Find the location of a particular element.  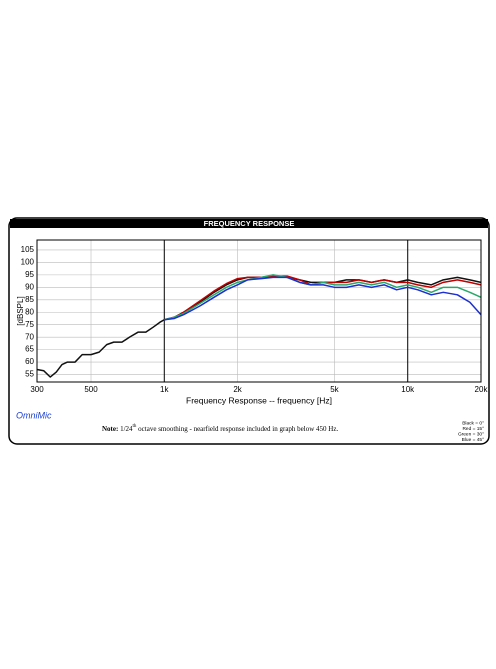

chart-title: FREQUENCY RESPONSE is located at coordinates (249, 223).